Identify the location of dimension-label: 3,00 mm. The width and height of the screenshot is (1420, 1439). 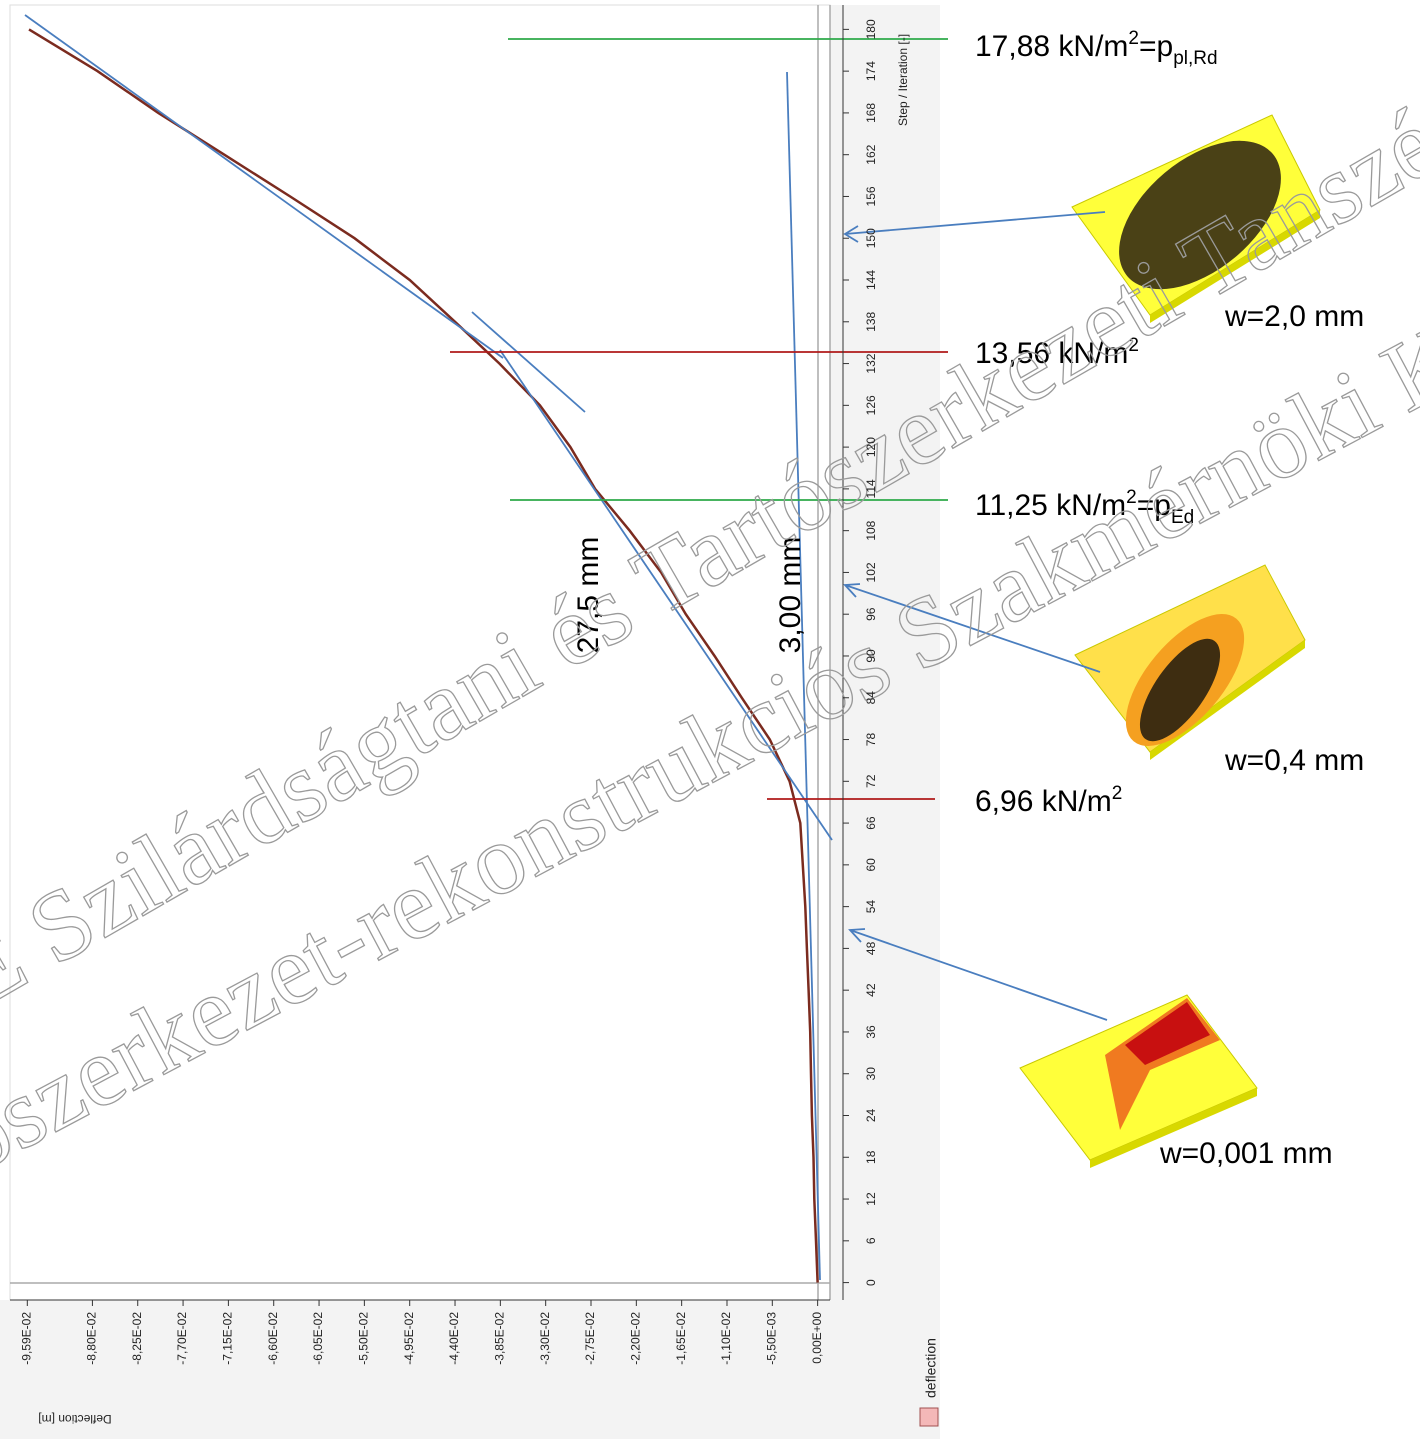
(790, 595).